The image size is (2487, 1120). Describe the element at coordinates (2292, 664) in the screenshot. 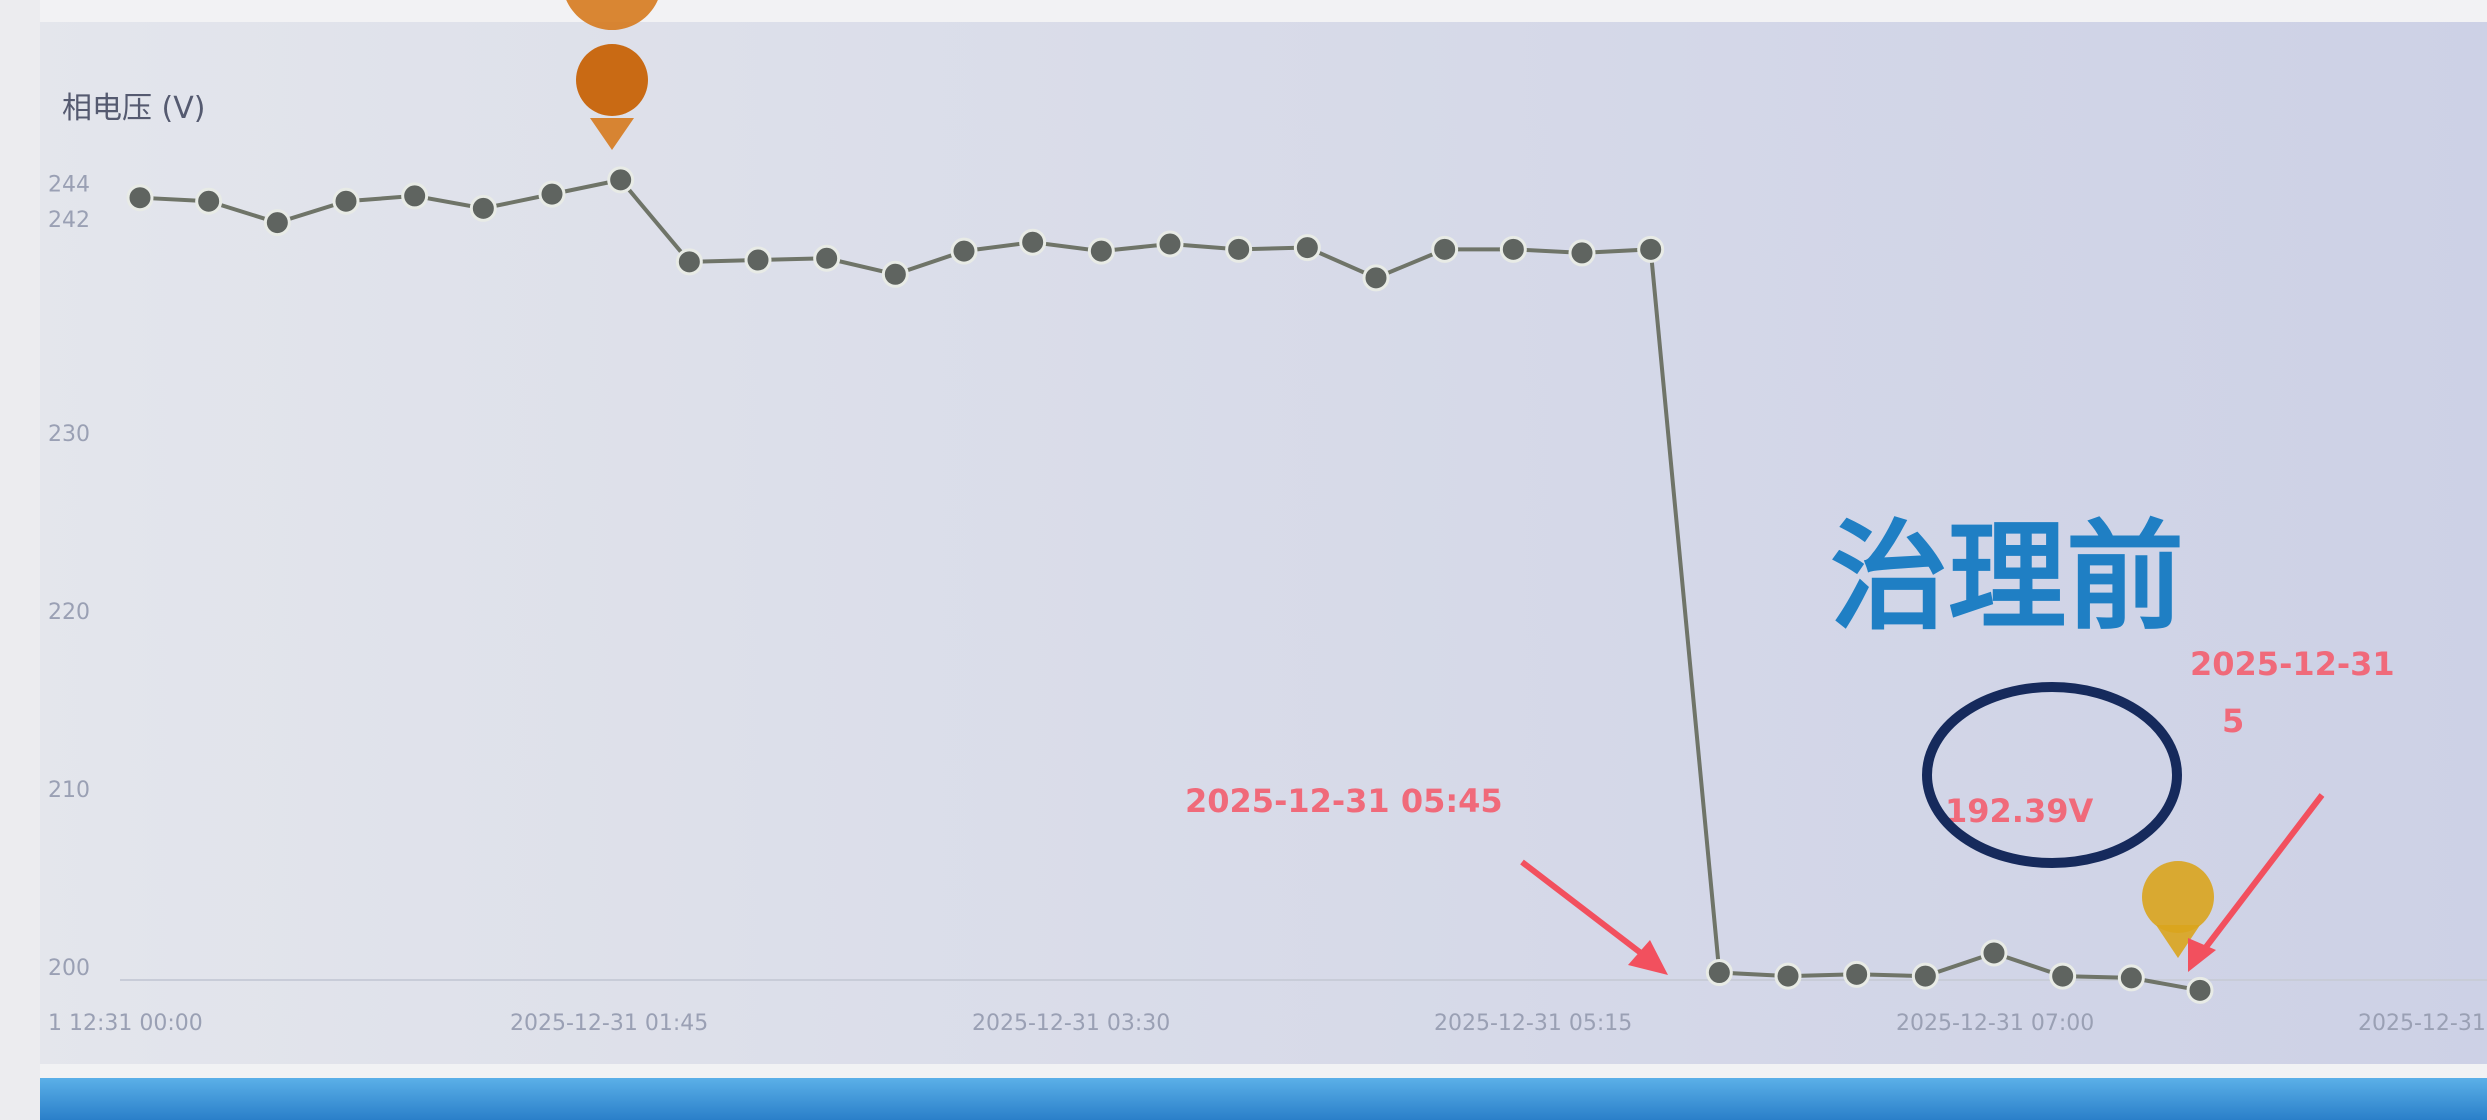

I see `annotation-time-right: 2025-12-31` at that location.